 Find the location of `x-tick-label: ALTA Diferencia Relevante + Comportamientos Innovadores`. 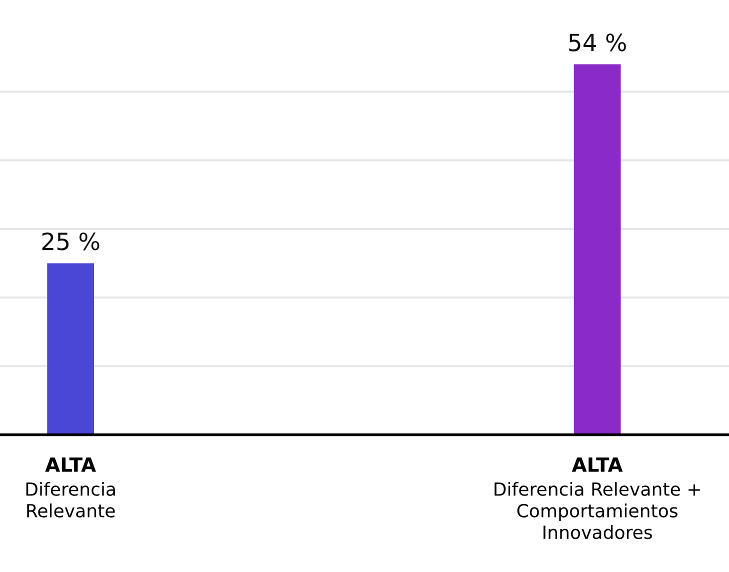

x-tick-label: ALTA Diferencia Relevante + Comportamientos Innovadores is located at coordinates (597, 499).